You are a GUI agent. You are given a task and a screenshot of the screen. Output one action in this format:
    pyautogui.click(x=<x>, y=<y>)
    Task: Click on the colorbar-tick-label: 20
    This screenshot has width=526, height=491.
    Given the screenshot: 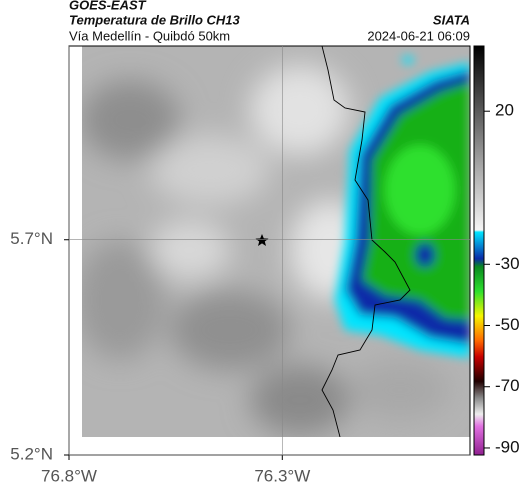 What is the action you would take?
    pyautogui.click(x=504, y=110)
    